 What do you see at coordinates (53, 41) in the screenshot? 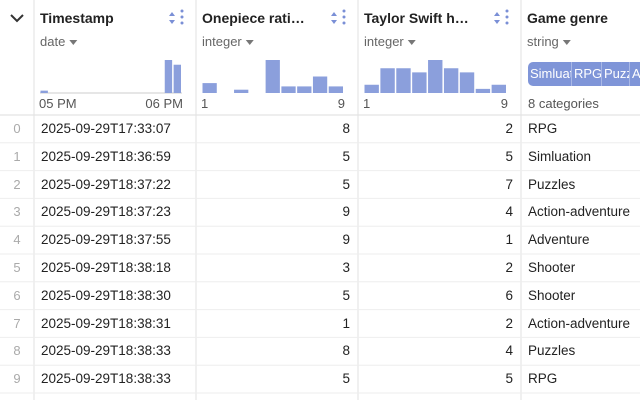
I see `column-dtype: date` at bounding box center [53, 41].